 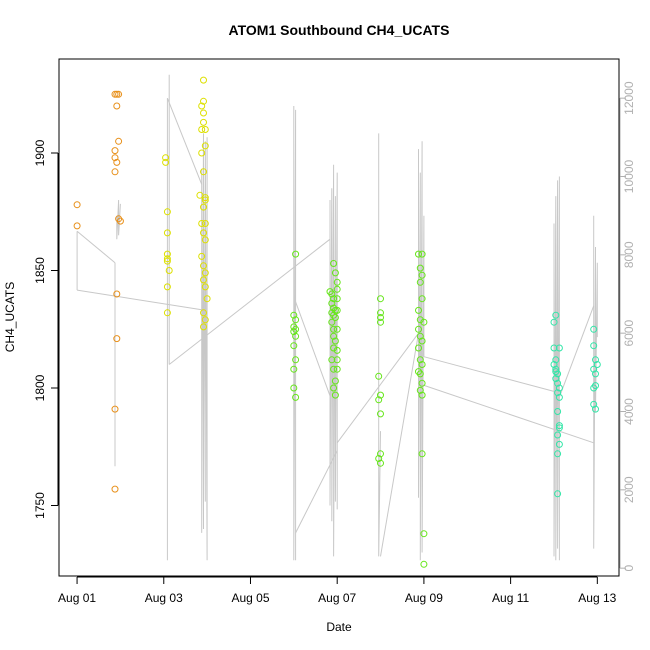 I want to click on y-tick-label: 1900, so click(x=40, y=152).